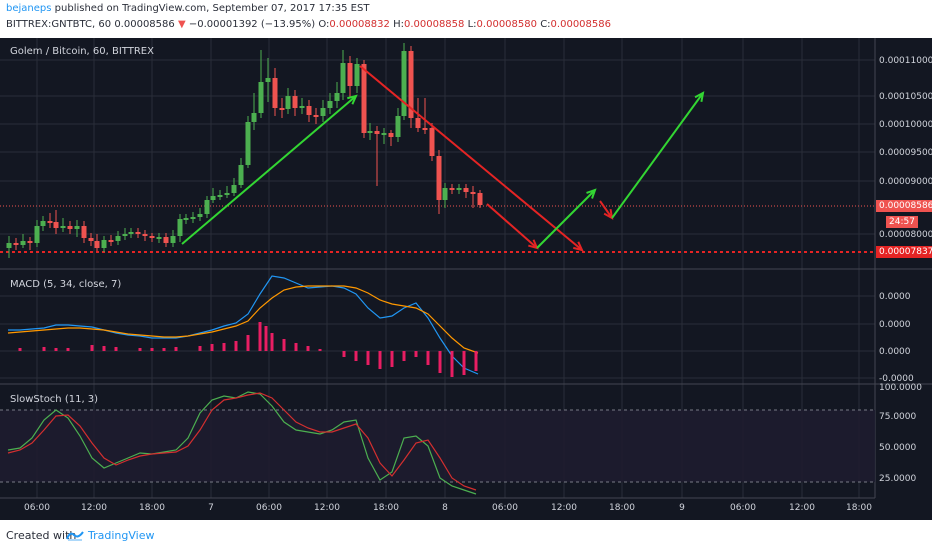 Image resolution: width=932 pixels, height=550 pixels. I want to click on stoch-tick-label: 100.0000, so click(900, 388).